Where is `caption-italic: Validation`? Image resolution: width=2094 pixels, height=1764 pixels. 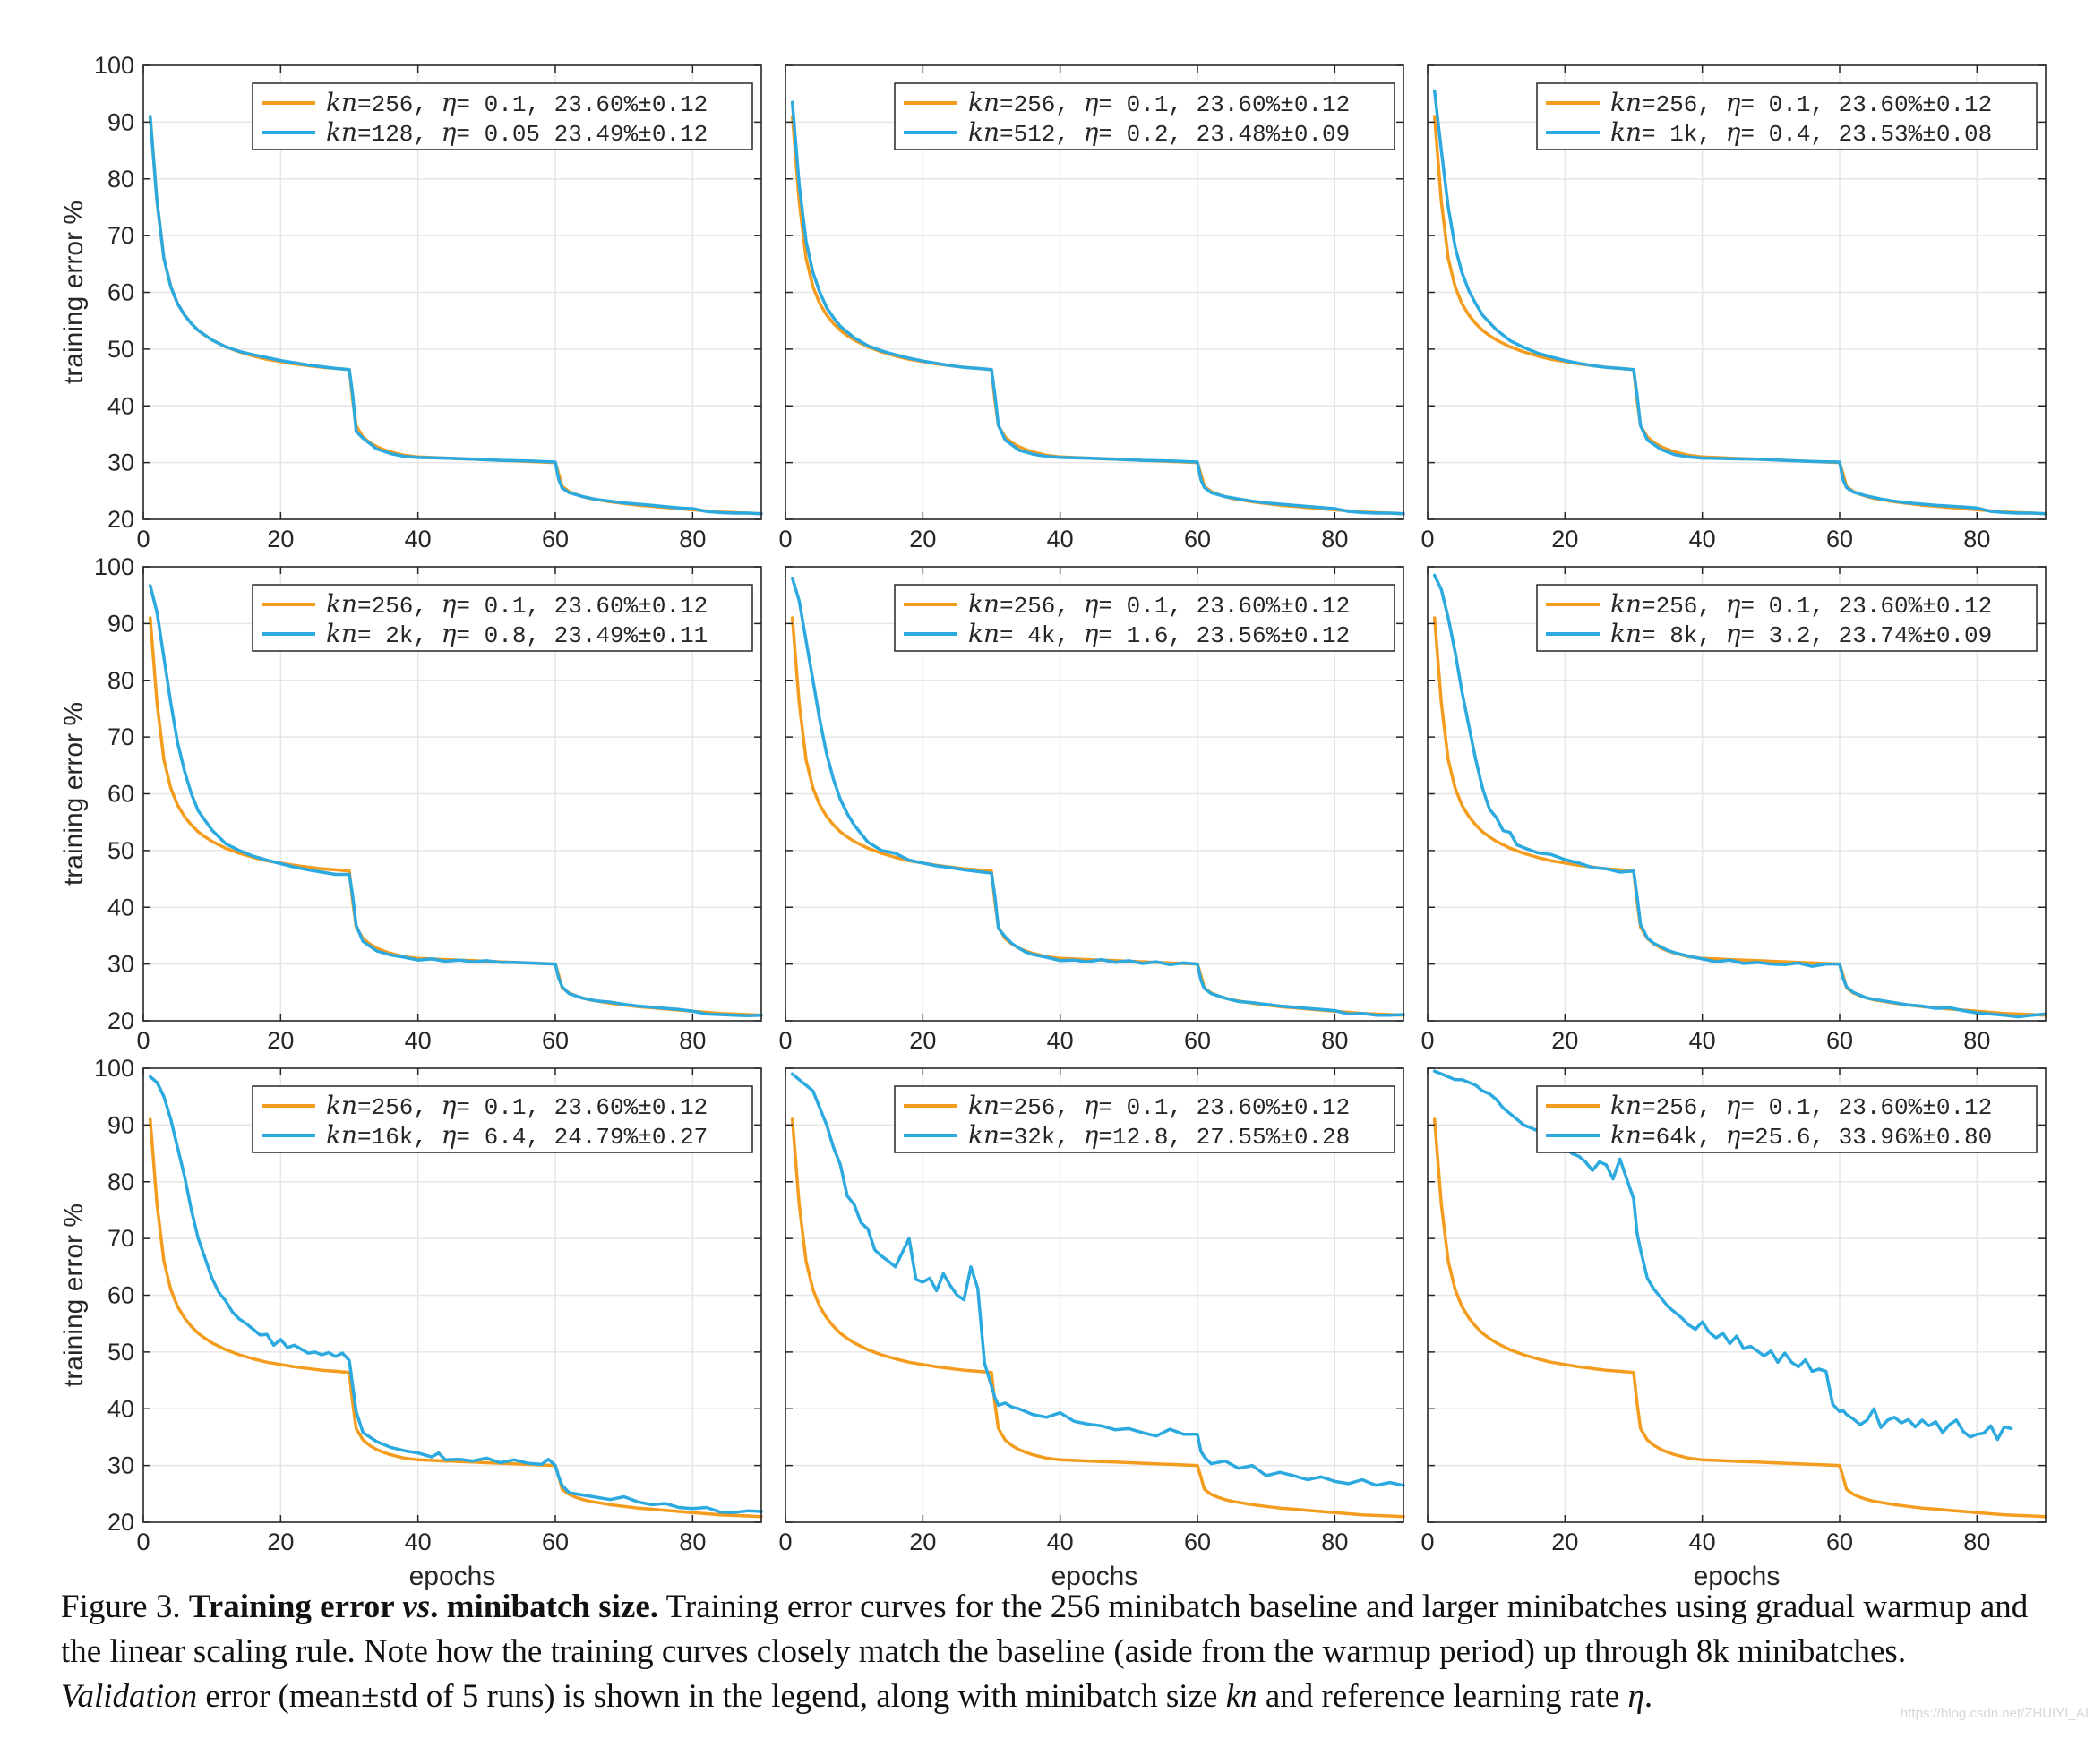
caption-italic: Validation is located at coordinates (129, 1697).